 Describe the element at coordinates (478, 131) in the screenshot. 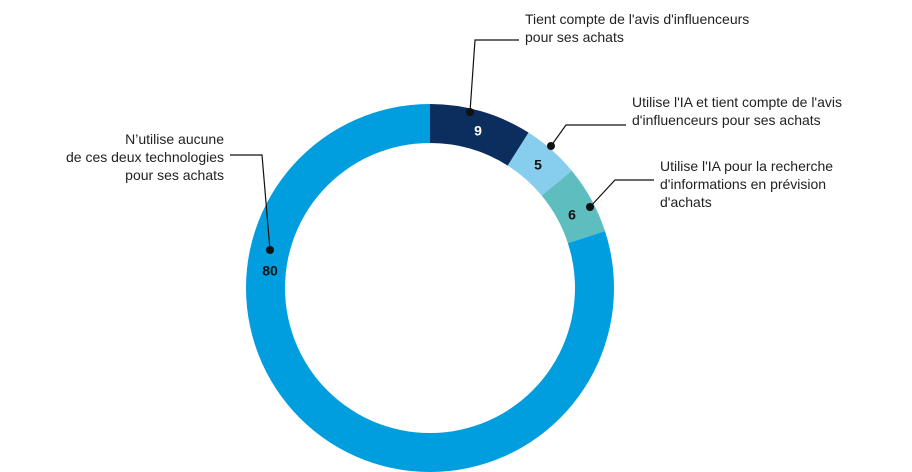

I see `value-label: 9` at that location.